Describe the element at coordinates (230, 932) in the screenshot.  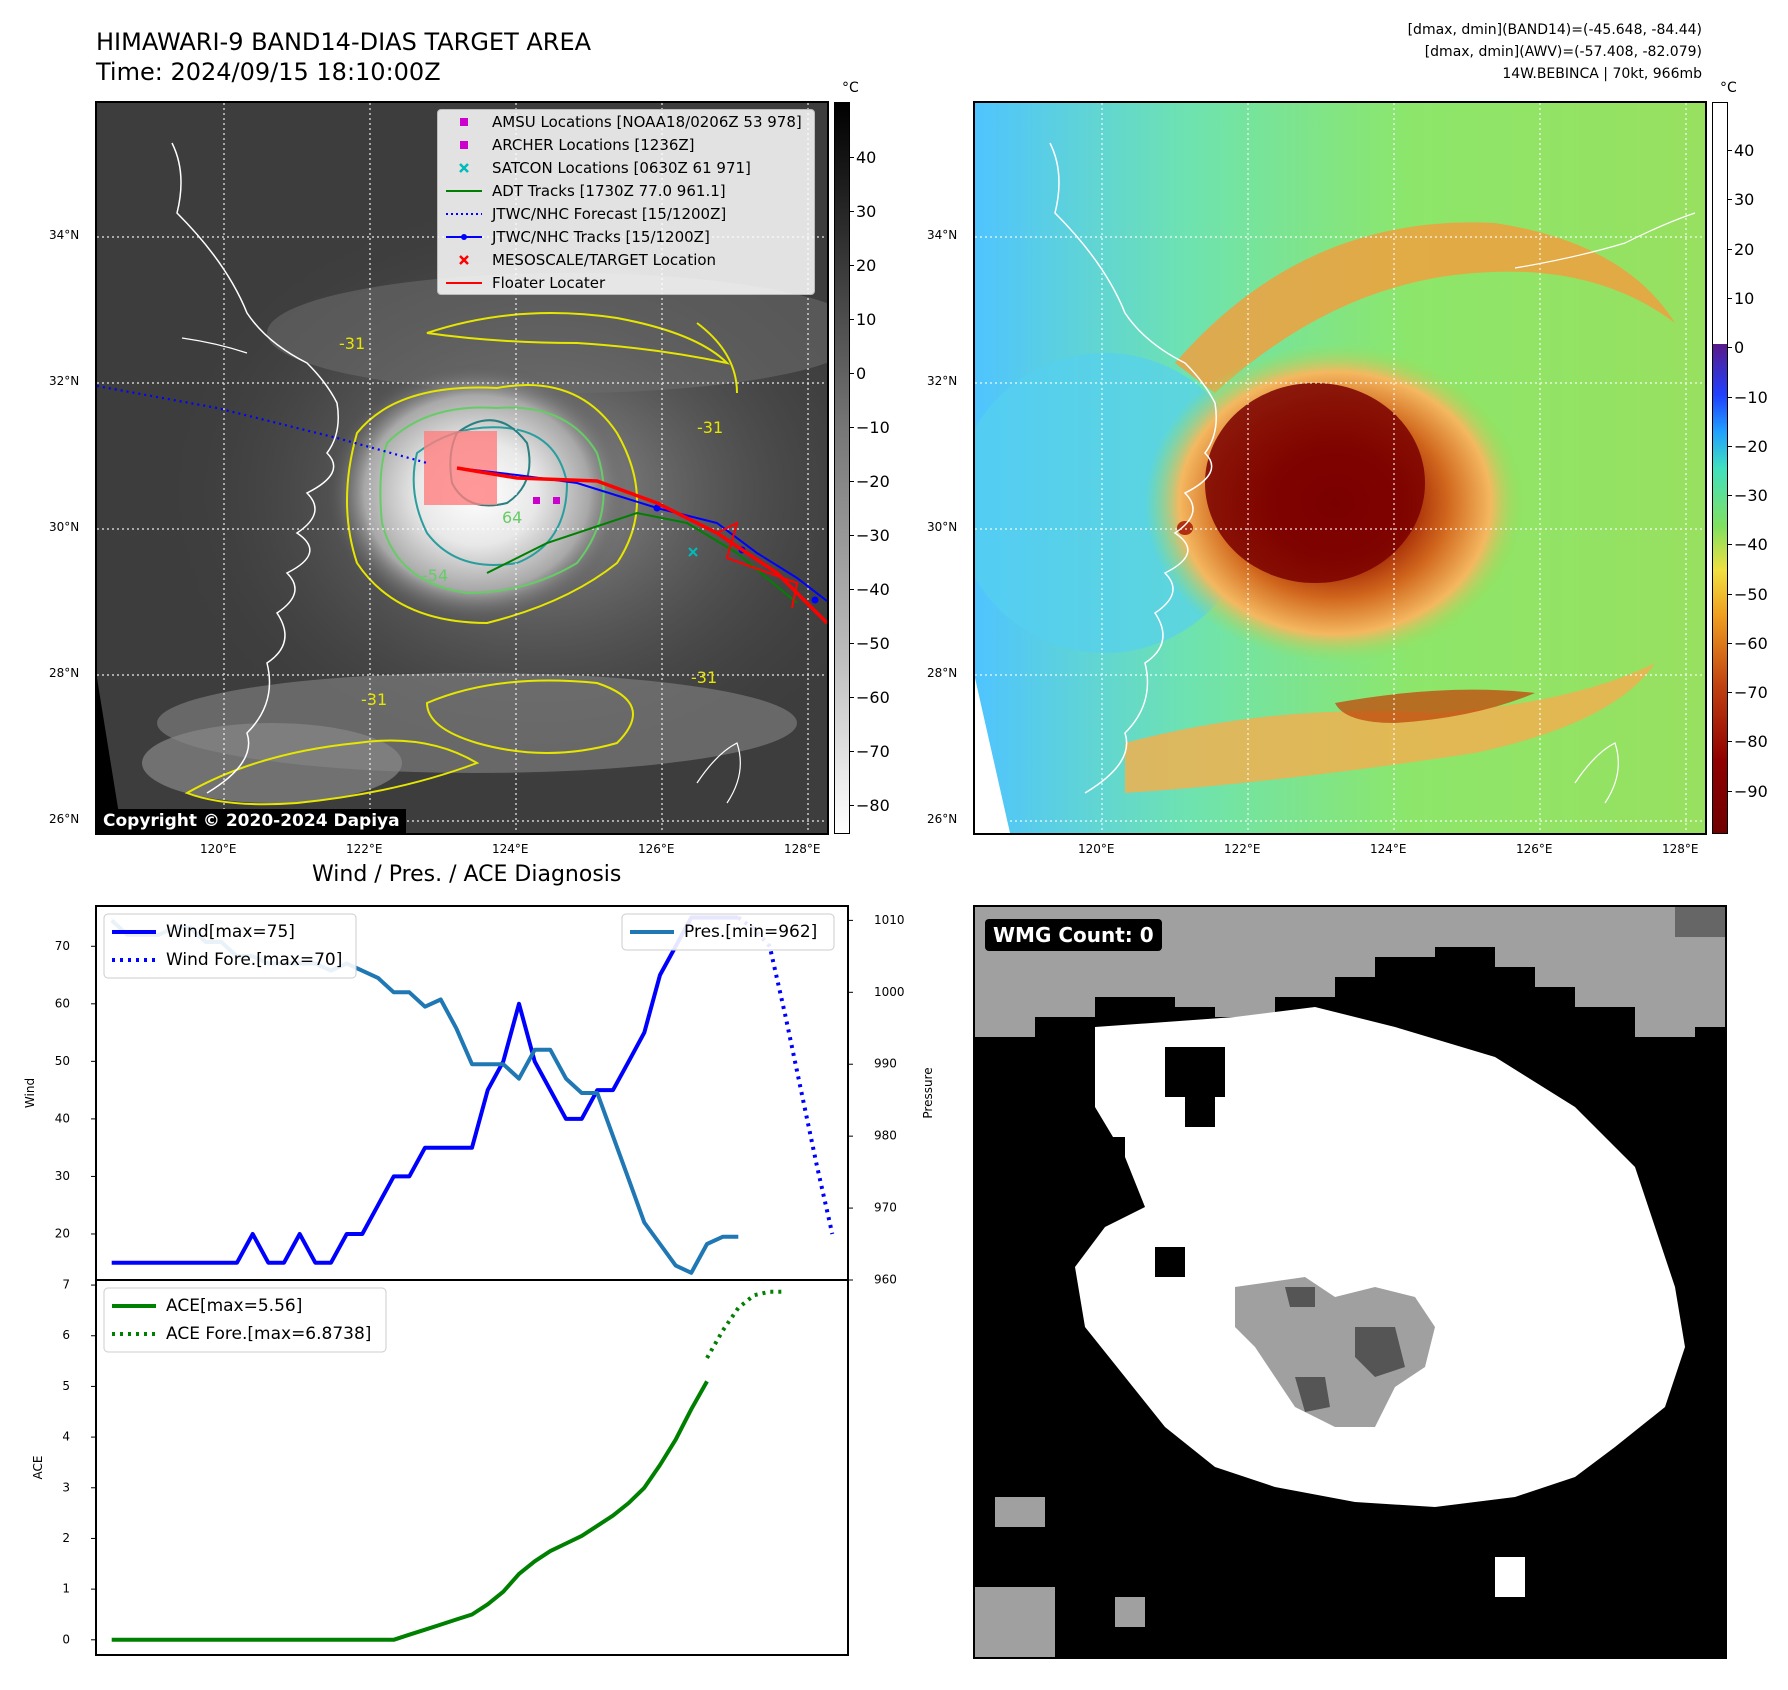
I see `legend-label: Wind[max=75]` at that location.